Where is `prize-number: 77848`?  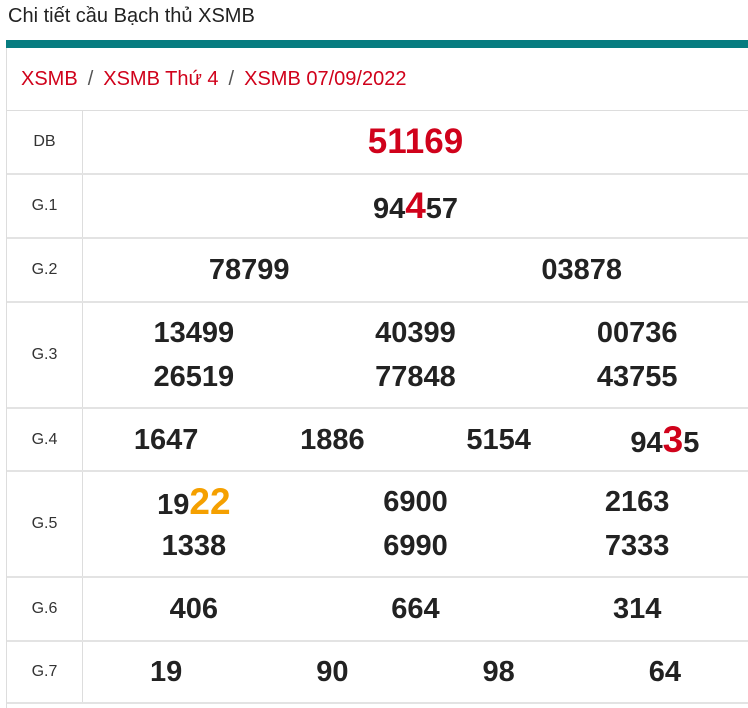
prize-number: 77848 is located at coordinates (416, 377).